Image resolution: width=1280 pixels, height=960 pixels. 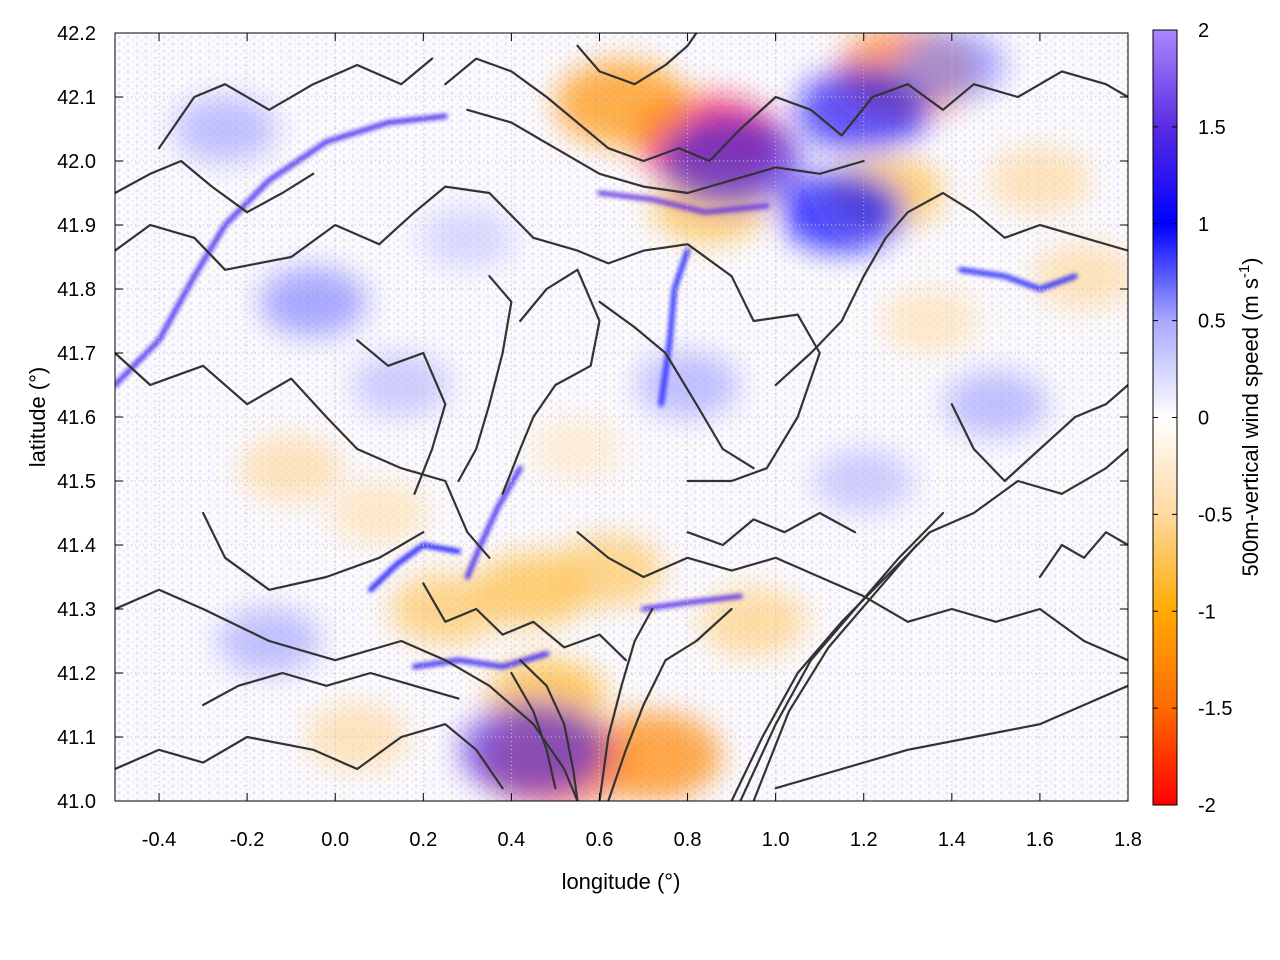 I want to click on y-tick-label: 41.4, so click(x=76, y=546).